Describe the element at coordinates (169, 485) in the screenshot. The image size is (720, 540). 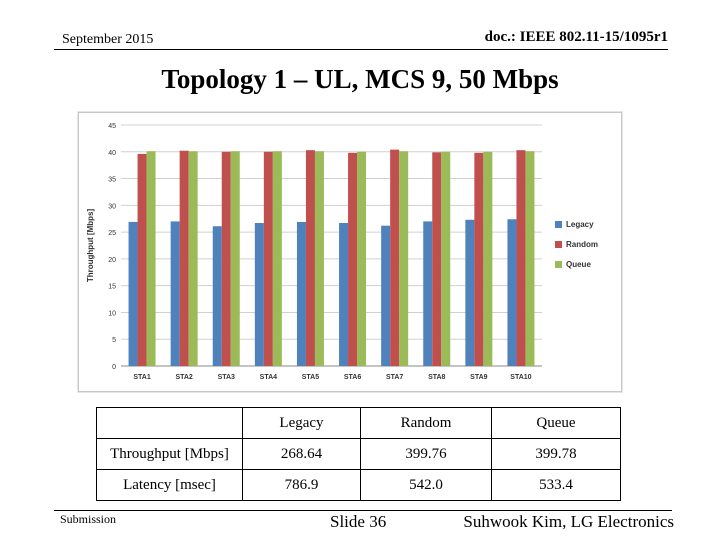
I see `table-cell: Latency [msec]` at that location.